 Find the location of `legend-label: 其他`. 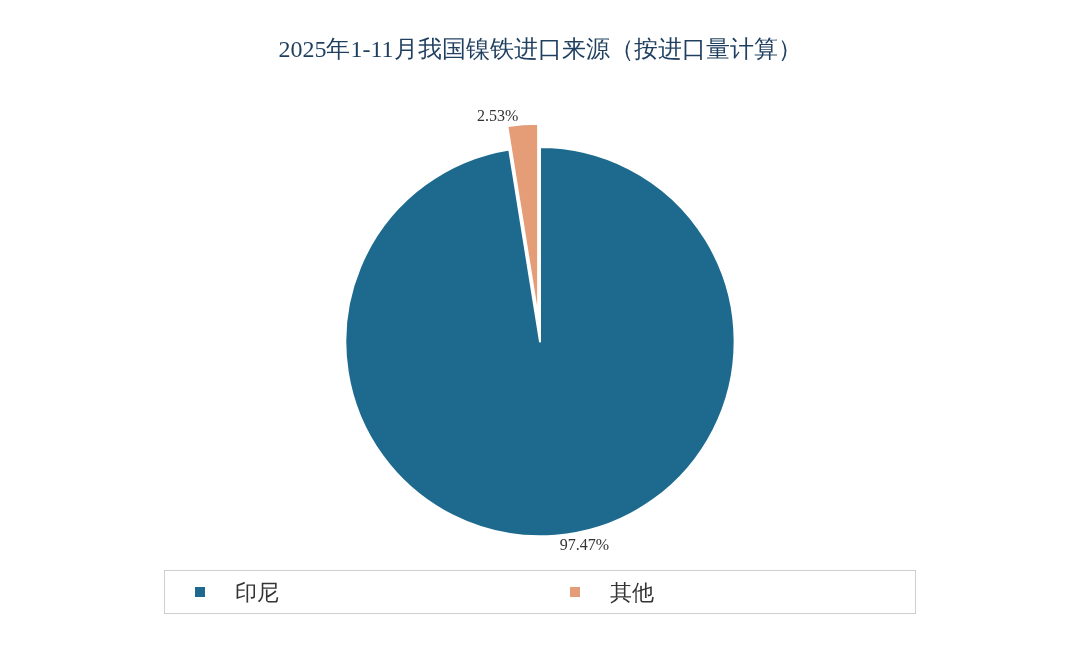

legend-label: 其他 is located at coordinates (632, 593).